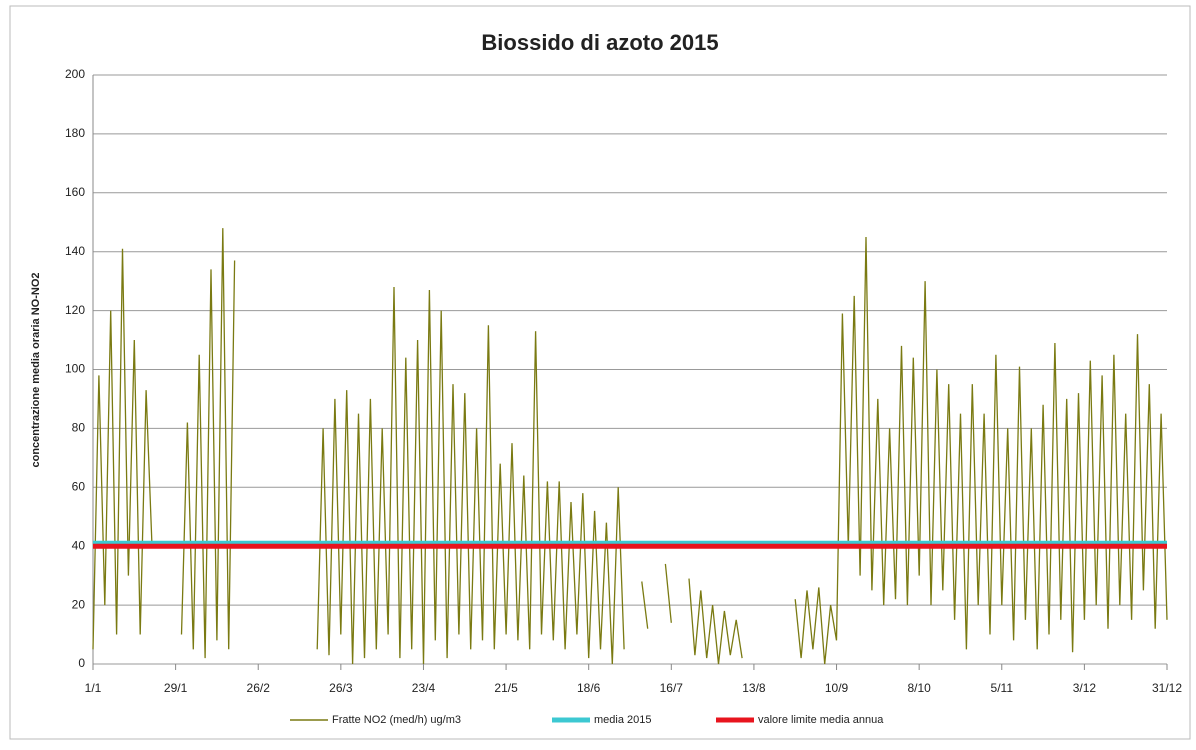 The image size is (1196, 750). What do you see at coordinates (79, 545) in the screenshot?
I see `y-tick-label: 40` at bounding box center [79, 545].